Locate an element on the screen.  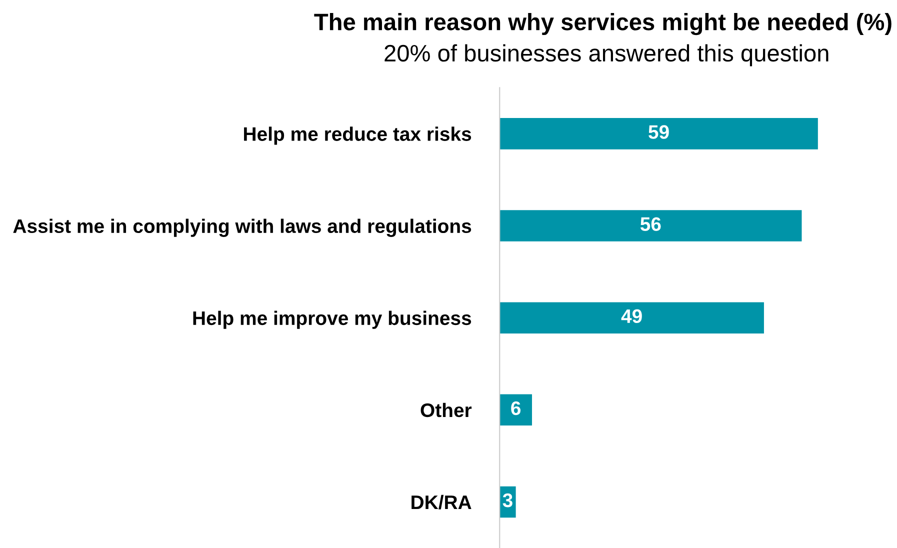
data-label: 6 is located at coordinates (516, 408).